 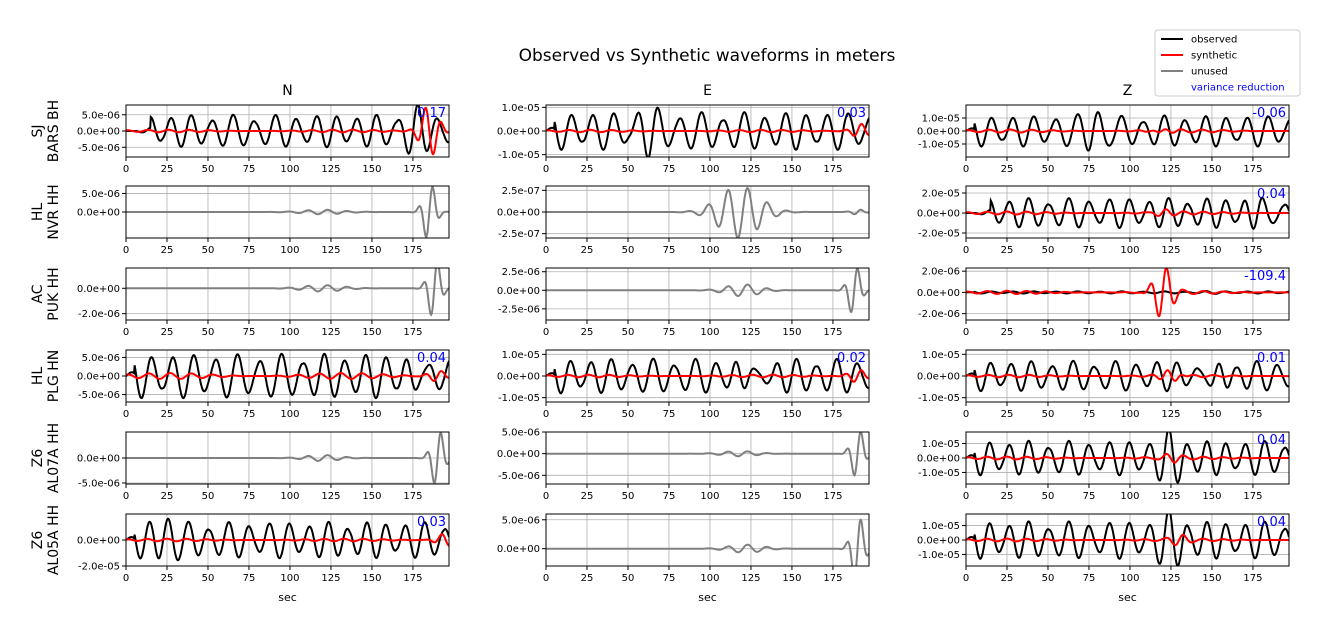 What do you see at coordinates (1271, 358) in the screenshot?
I see `variance-reduction-label: 0.01` at bounding box center [1271, 358].